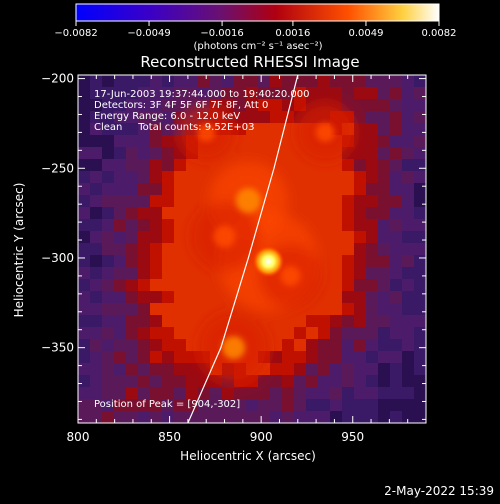 The image size is (500, 504). Describe the element at coordinates (57, 79) in the screenshot. I see `y-tick-label: −200` at that location.